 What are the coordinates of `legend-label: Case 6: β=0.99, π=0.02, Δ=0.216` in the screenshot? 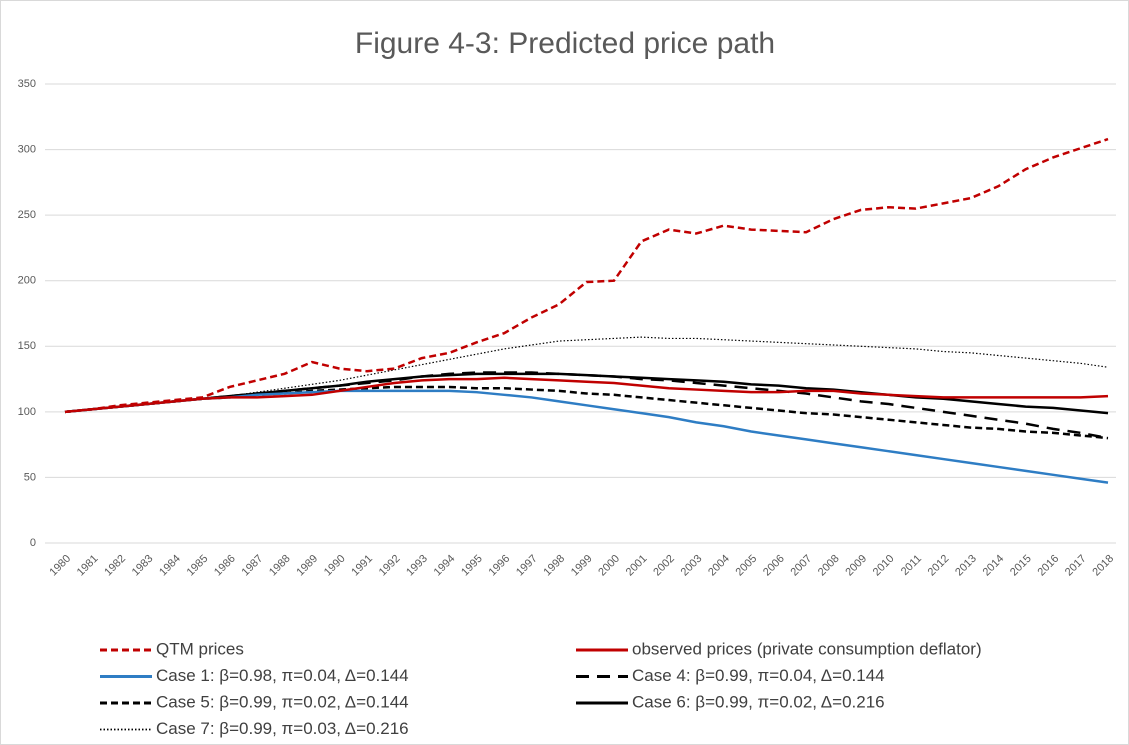 It's located at (758, 701).